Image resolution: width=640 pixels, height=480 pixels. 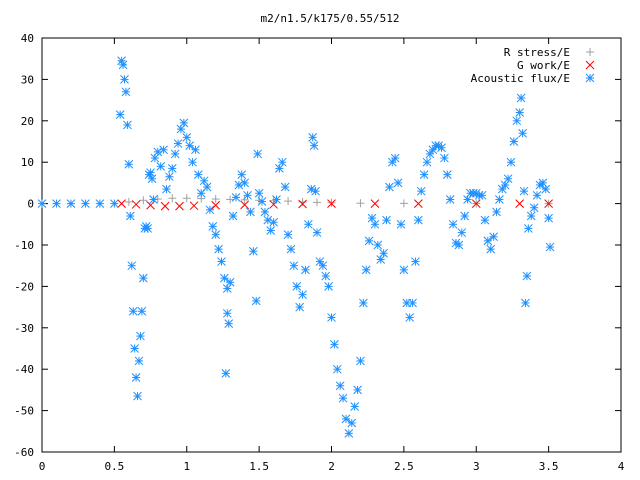 What do you see at coordinates (537, 52) in the screenshot?
I see `legend-label: R stress/E` at bounding box center [537, 52].